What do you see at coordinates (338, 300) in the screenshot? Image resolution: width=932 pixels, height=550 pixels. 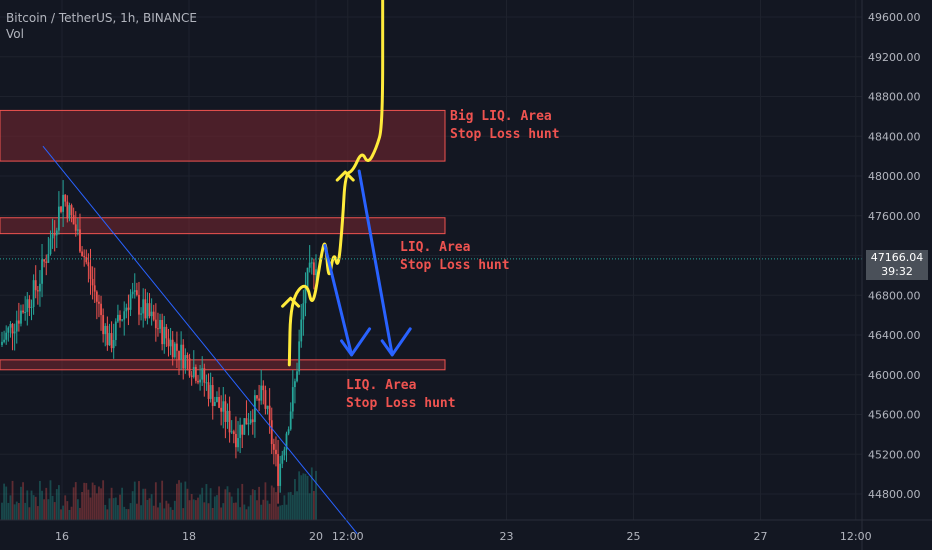 I see `blue-down-arrow` at bounding box center [338, 300].